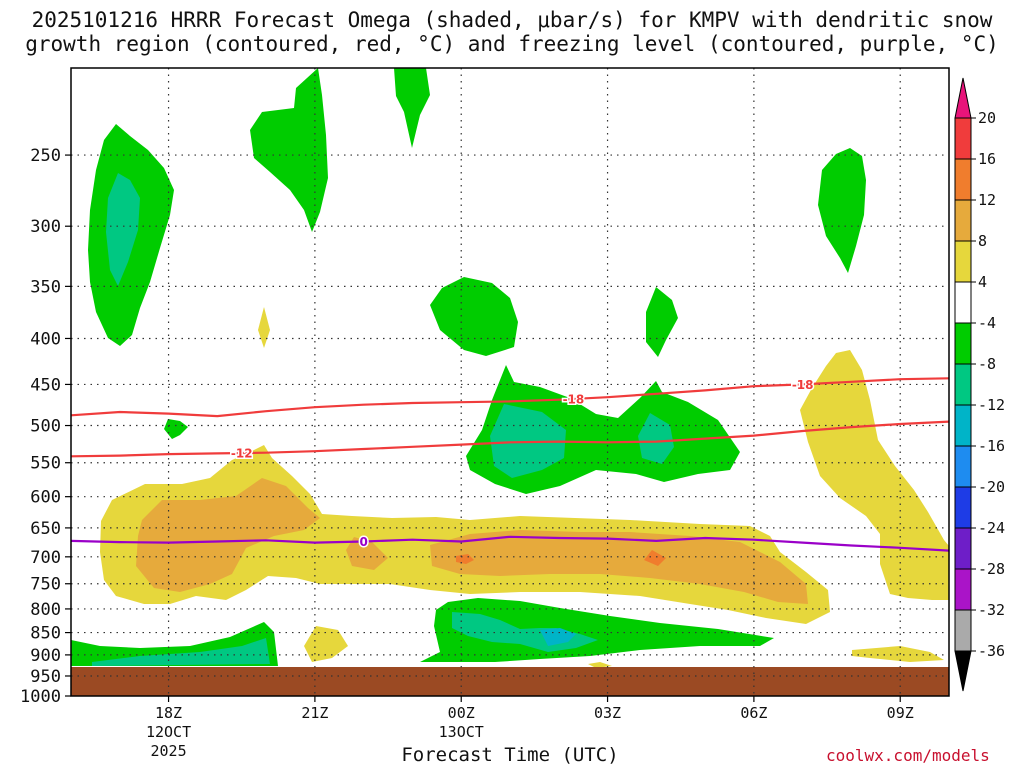 Image resolution: width=1024 pixels, height=768 pixels. What do you see at coordinates (181, 652) in the screenshot?
I see `omega-teal-left-low` at bounding box center [181, 652].